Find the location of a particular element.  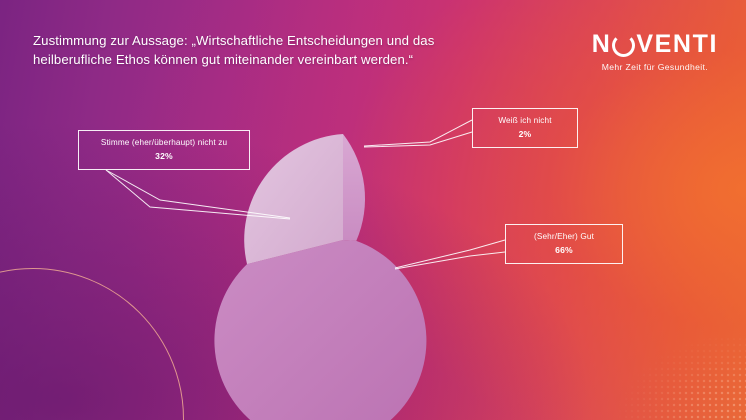

logo-tagline: Mehr Zeit für Gesundheit. is located at coordinates (654, 67).